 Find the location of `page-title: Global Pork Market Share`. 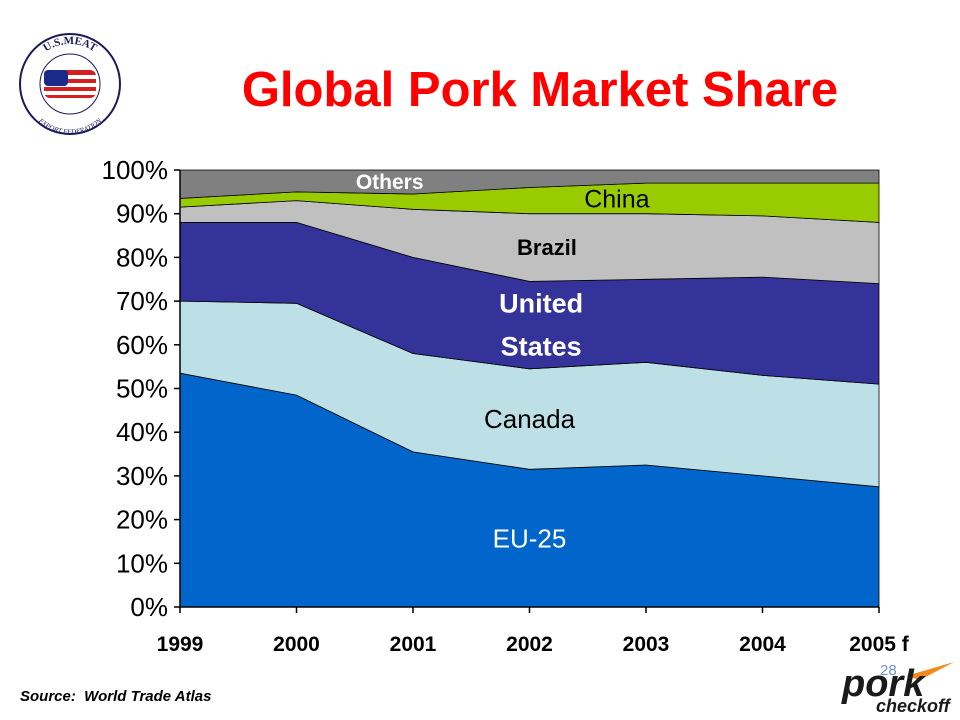

page-title: Global Pork Market Share is located at coordinates (540, 90).